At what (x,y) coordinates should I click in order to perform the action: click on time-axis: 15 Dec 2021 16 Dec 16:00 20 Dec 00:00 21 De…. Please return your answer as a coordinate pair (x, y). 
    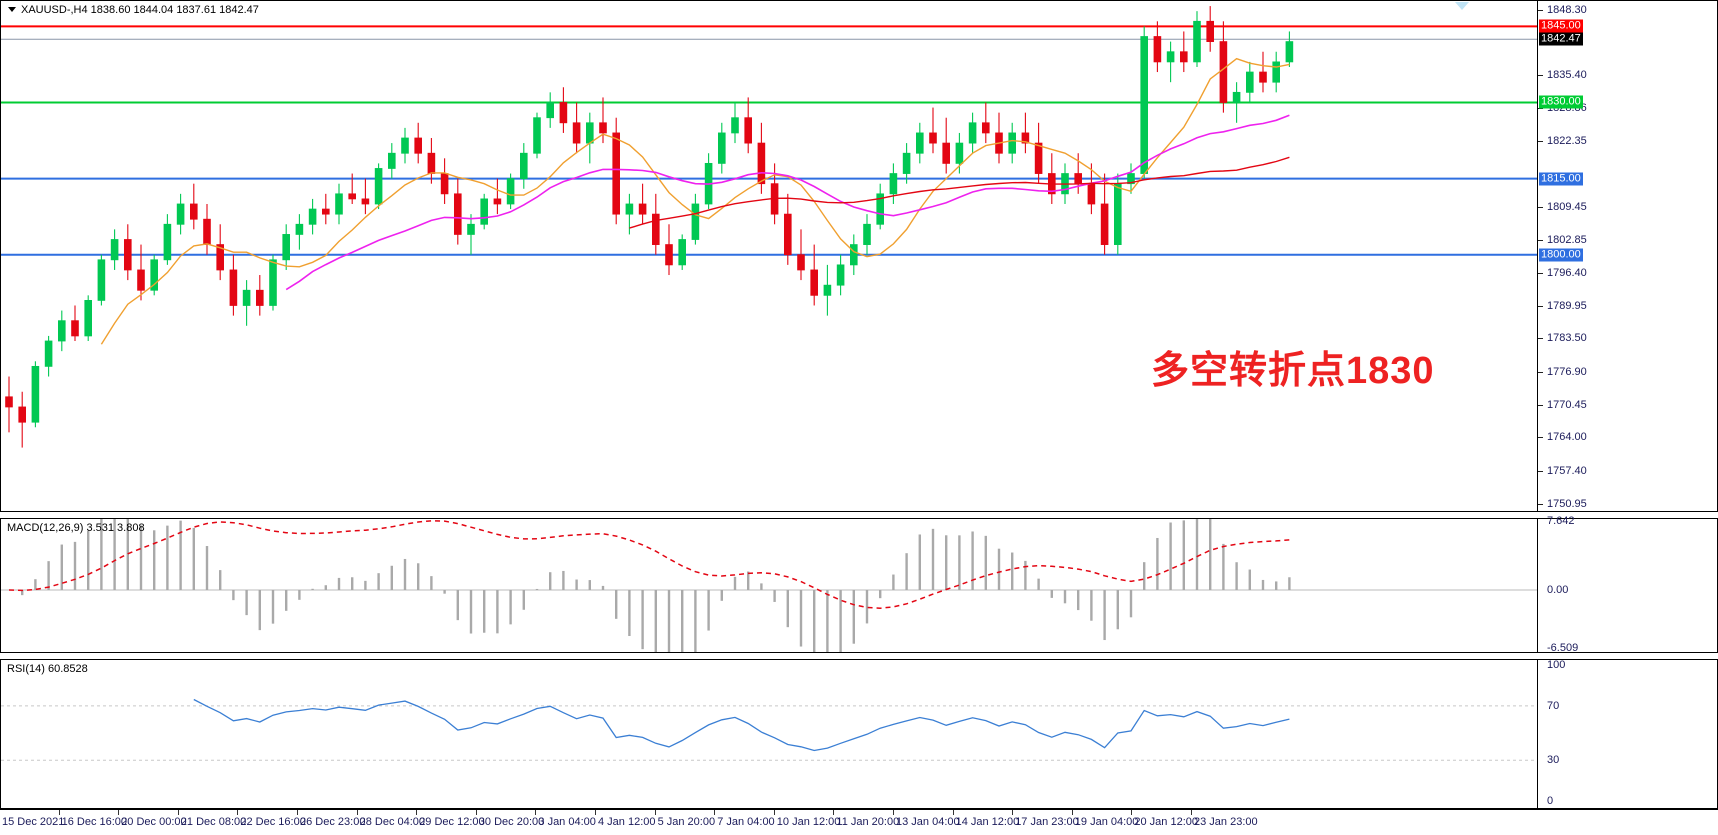
    Looking at the image, I should click on (859, 822).